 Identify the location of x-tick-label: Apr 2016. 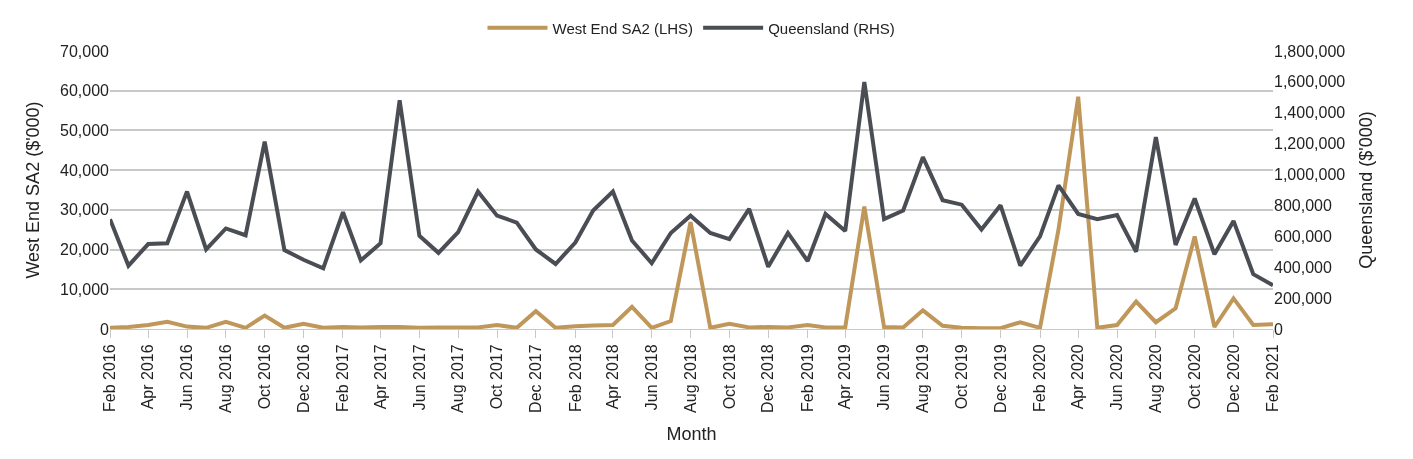
(148, 377).